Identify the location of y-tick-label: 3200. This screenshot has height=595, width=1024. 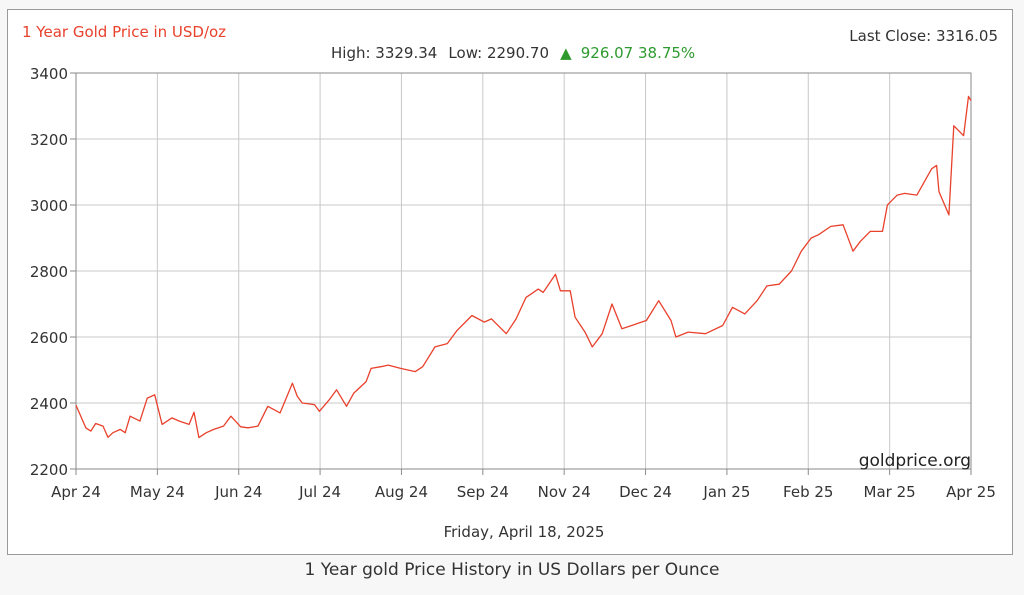
(49, 140).